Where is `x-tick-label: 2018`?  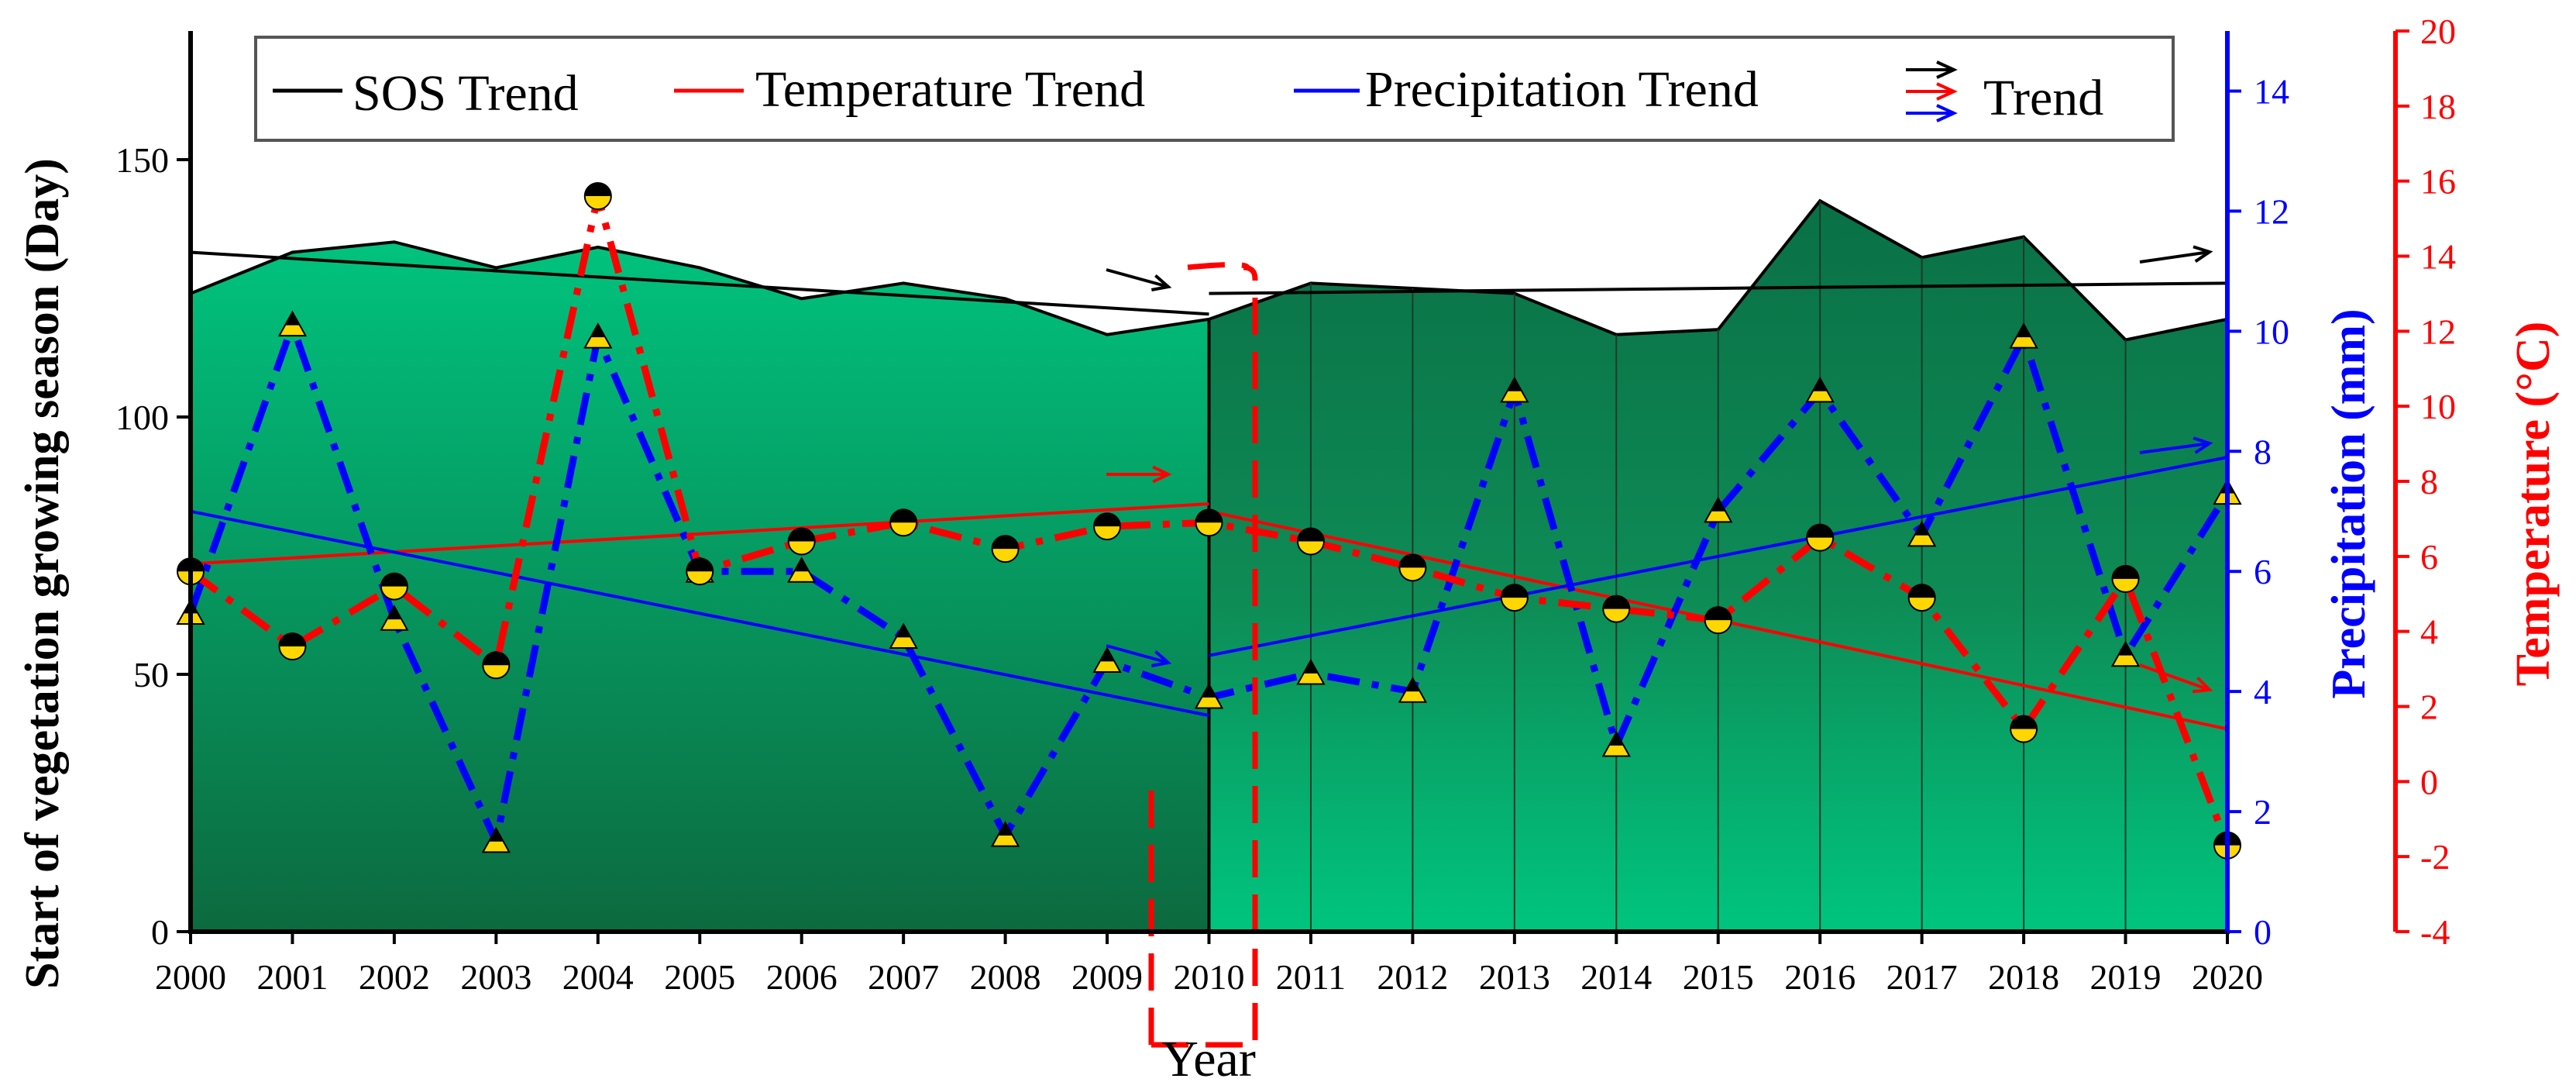 x-tick-label: 2018 is located at coordinates (2023, 977).